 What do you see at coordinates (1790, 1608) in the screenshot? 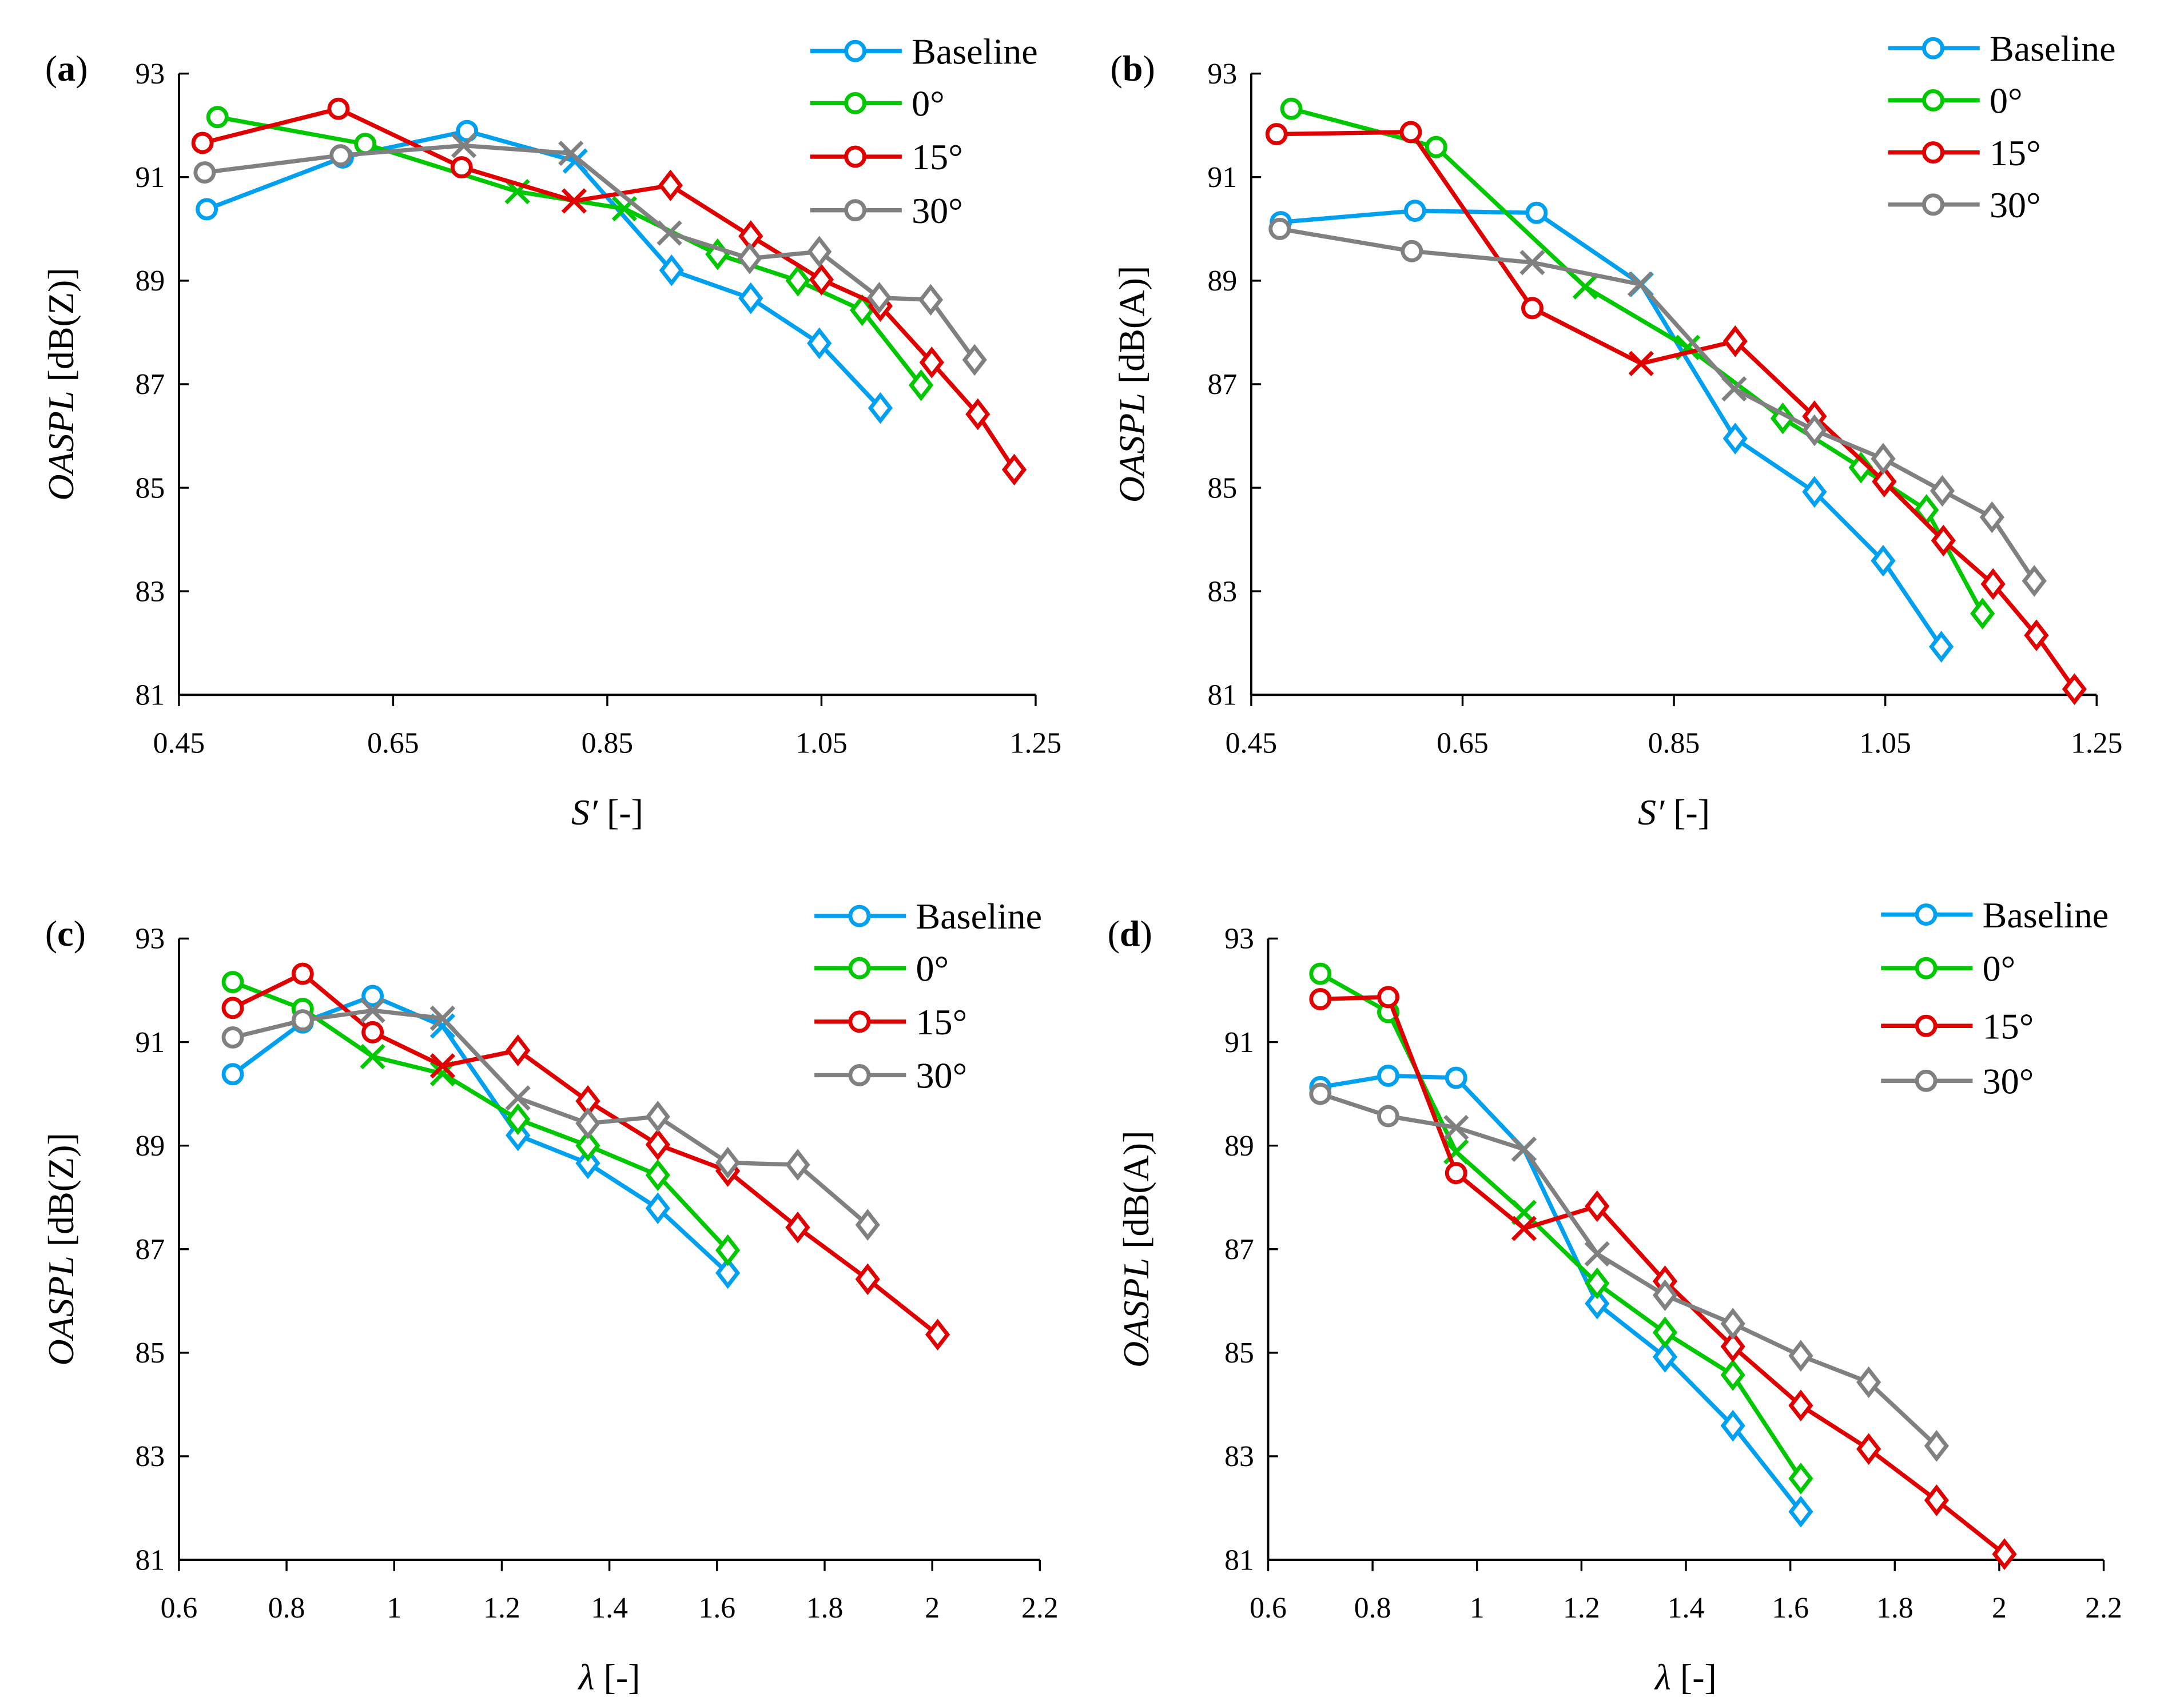
I see `x-tick-label: 1.6` at bounding box center [1790, 1608].